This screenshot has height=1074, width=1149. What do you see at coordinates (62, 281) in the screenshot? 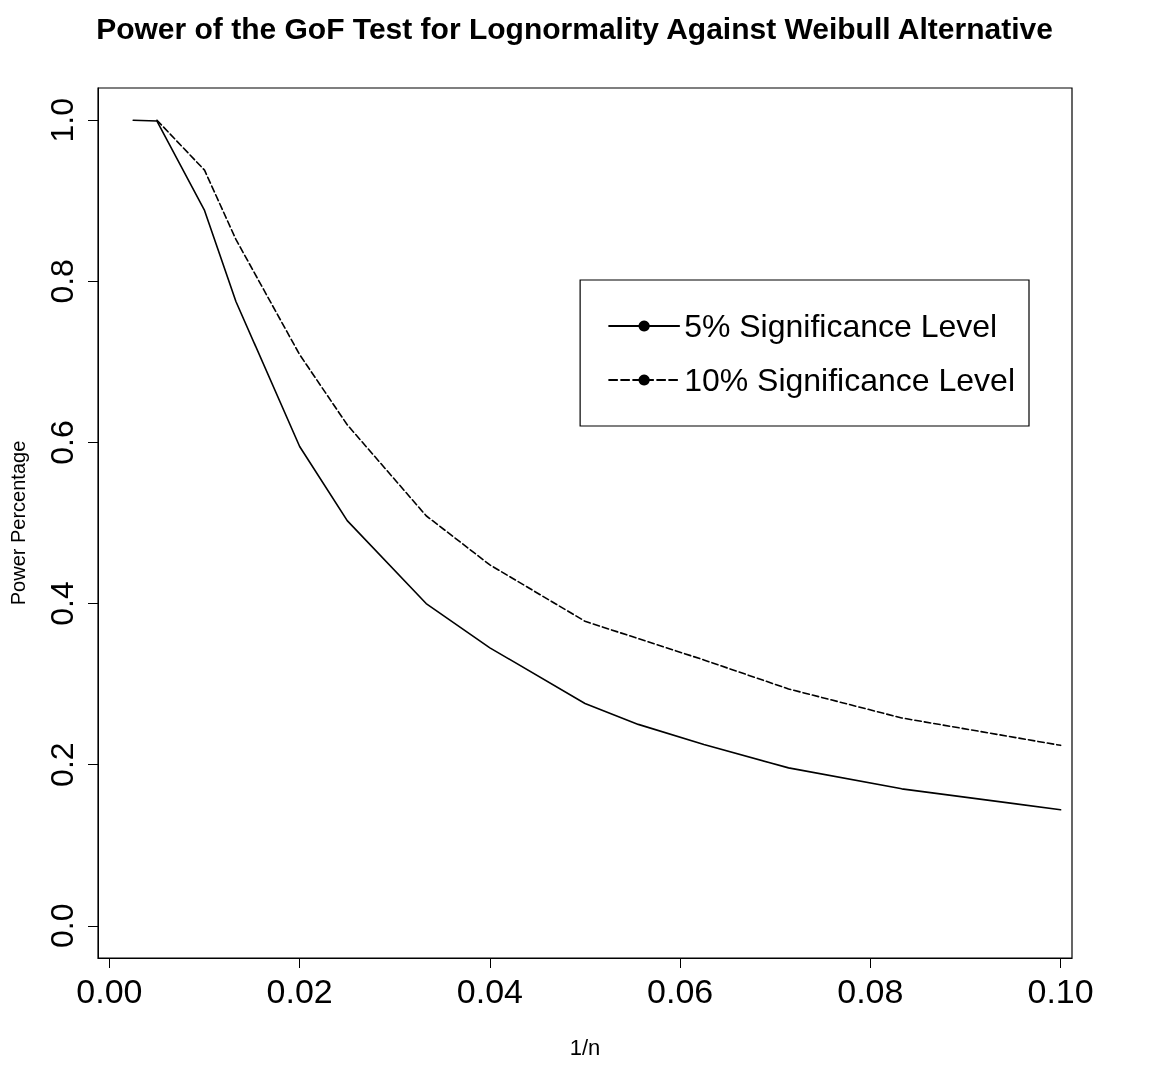
I see `y-tick-label: 0.8` at bounding box center [62, 281].